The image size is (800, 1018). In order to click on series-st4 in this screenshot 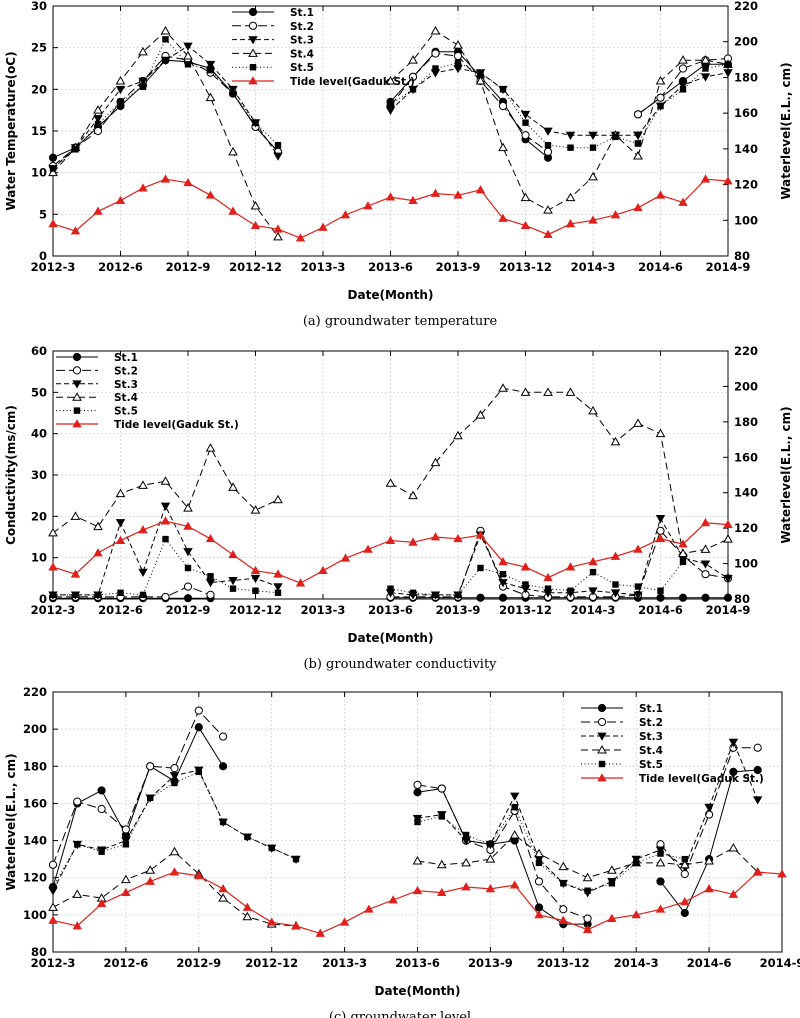, I will do `click(390, 470)`.